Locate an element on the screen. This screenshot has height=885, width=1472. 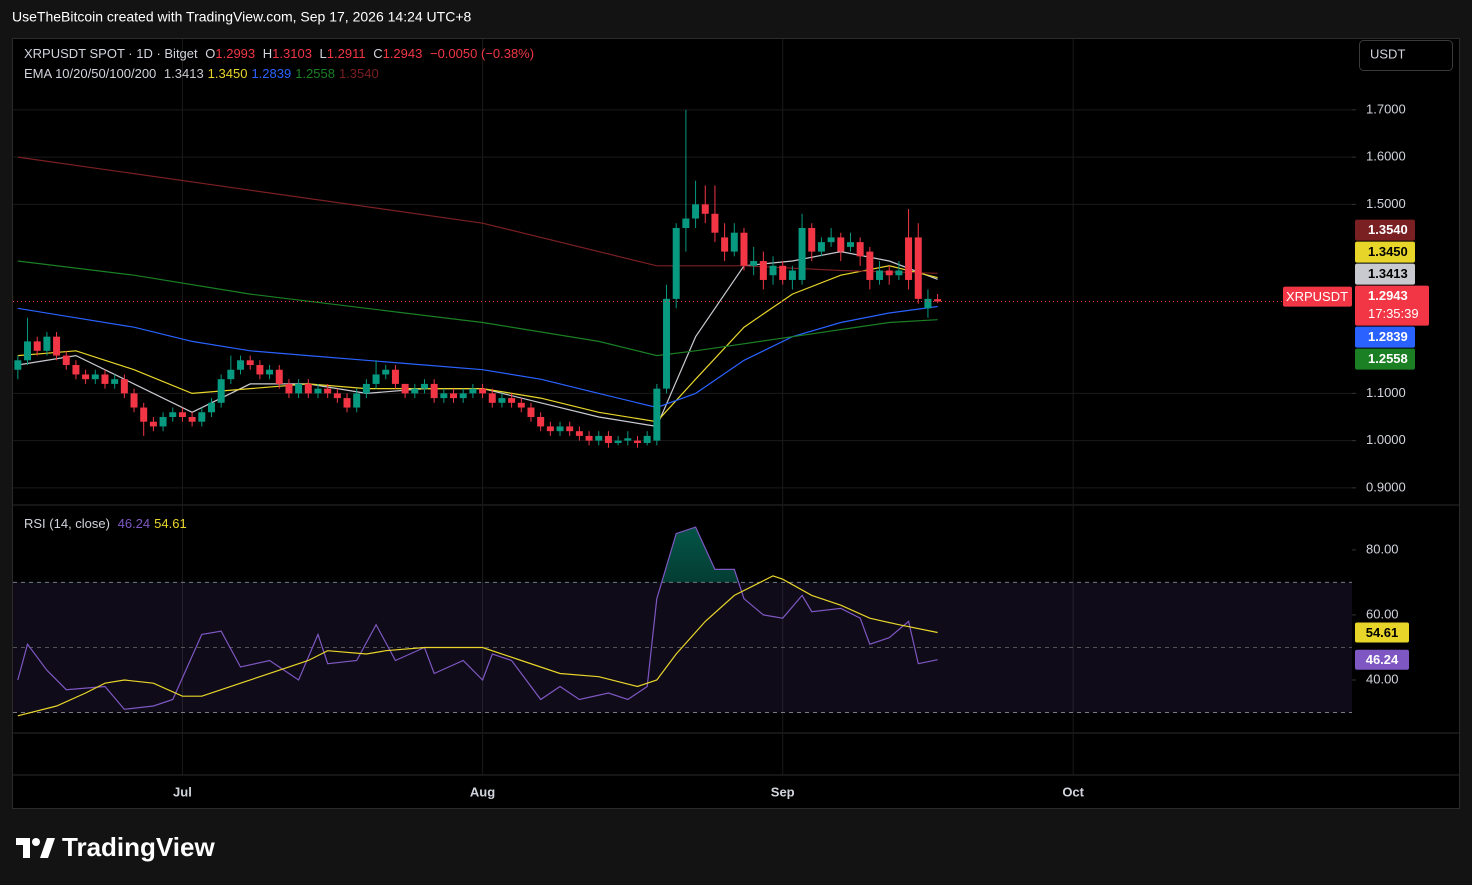
currency-button is located at coordinates (1406, 55).